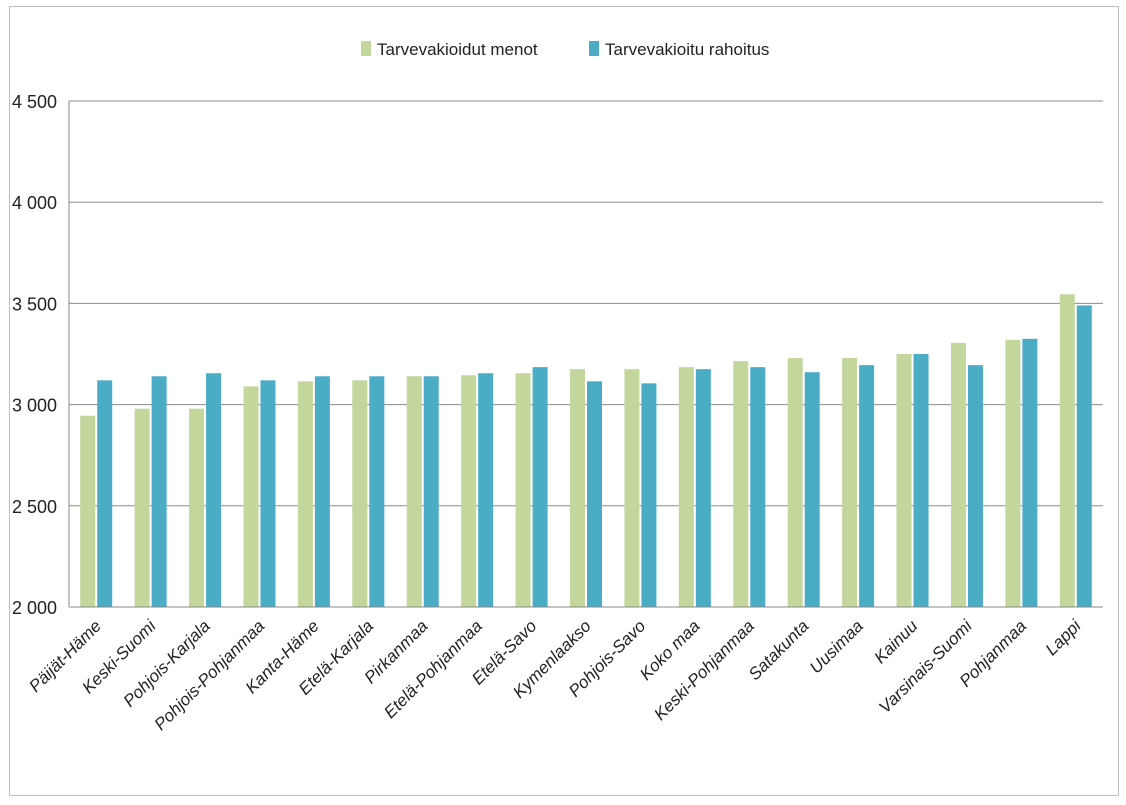 The image size is (1126, 805). I want to click on x-tick-label: Uusimaa, so click(836, 646).